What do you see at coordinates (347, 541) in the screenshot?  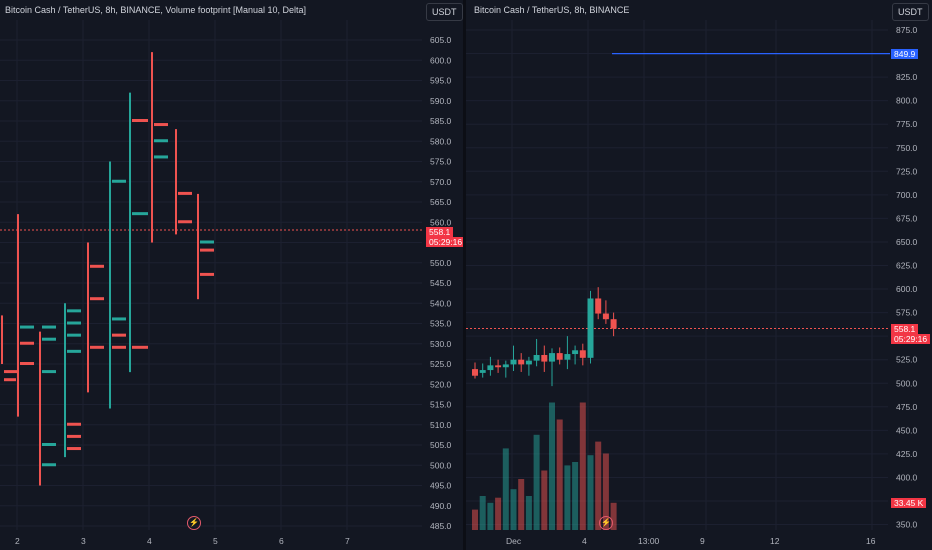 I see `x-tick-label: 7` at bounding box center [347, 541].